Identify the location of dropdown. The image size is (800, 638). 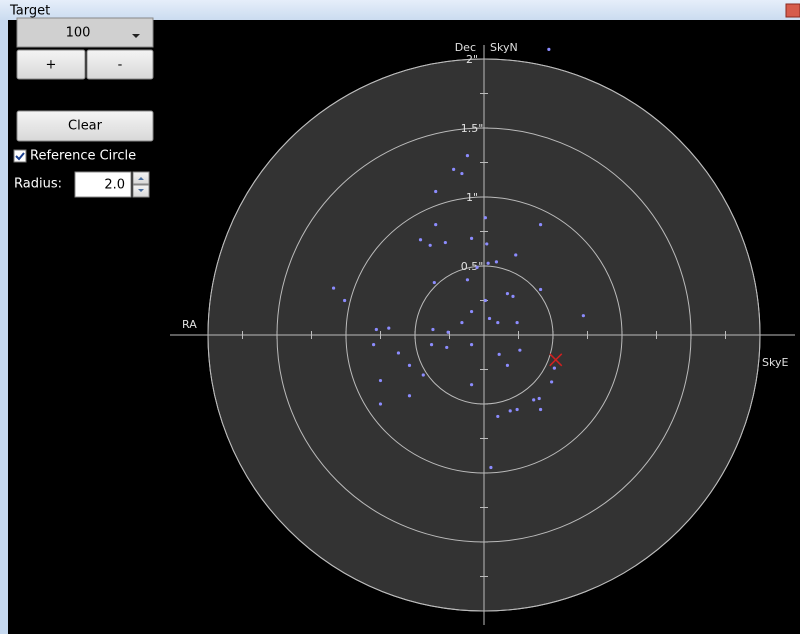
(85, 32).